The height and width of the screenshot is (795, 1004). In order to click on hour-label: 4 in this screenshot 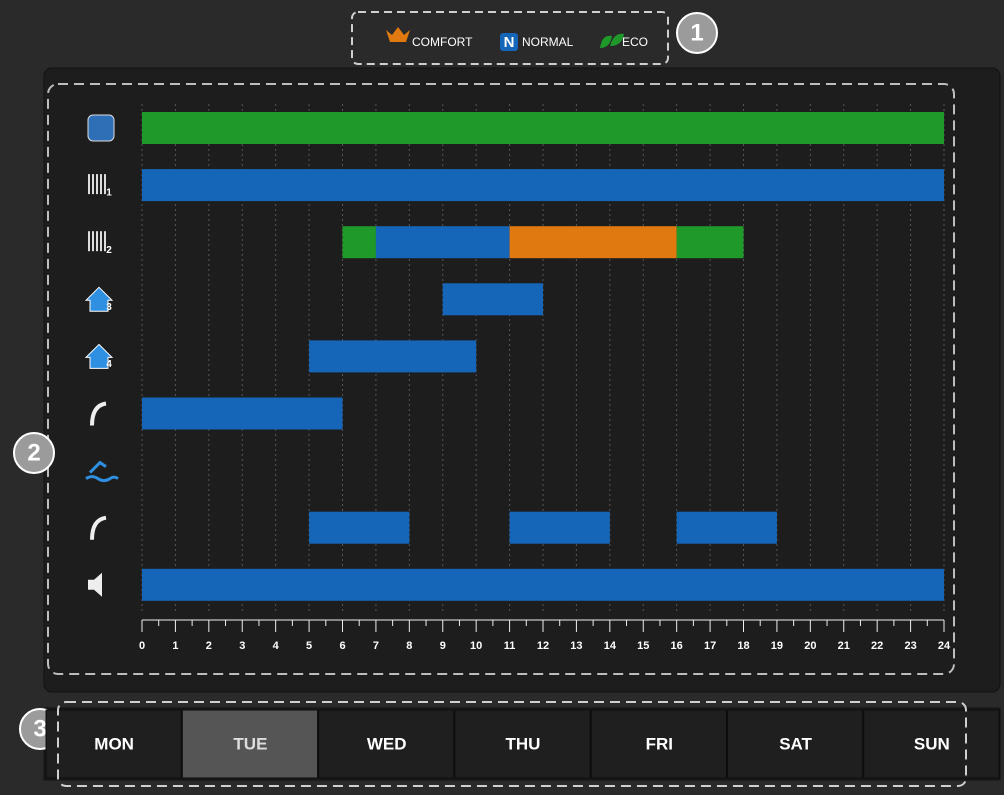, I will do `click(276, 646)`.